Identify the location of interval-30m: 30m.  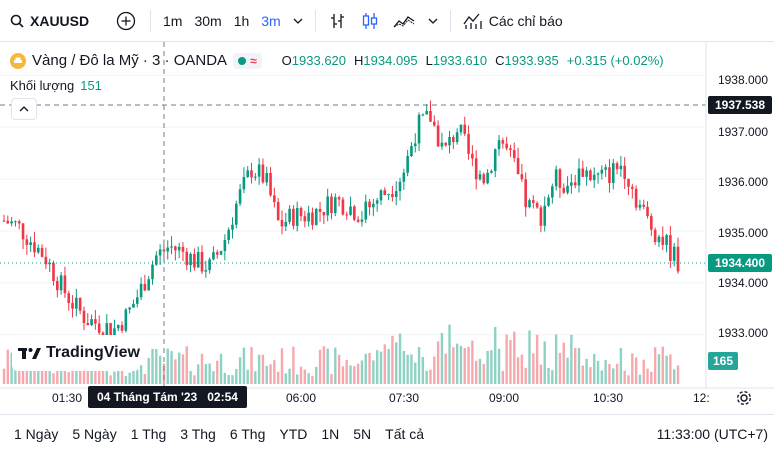
(208, 20).